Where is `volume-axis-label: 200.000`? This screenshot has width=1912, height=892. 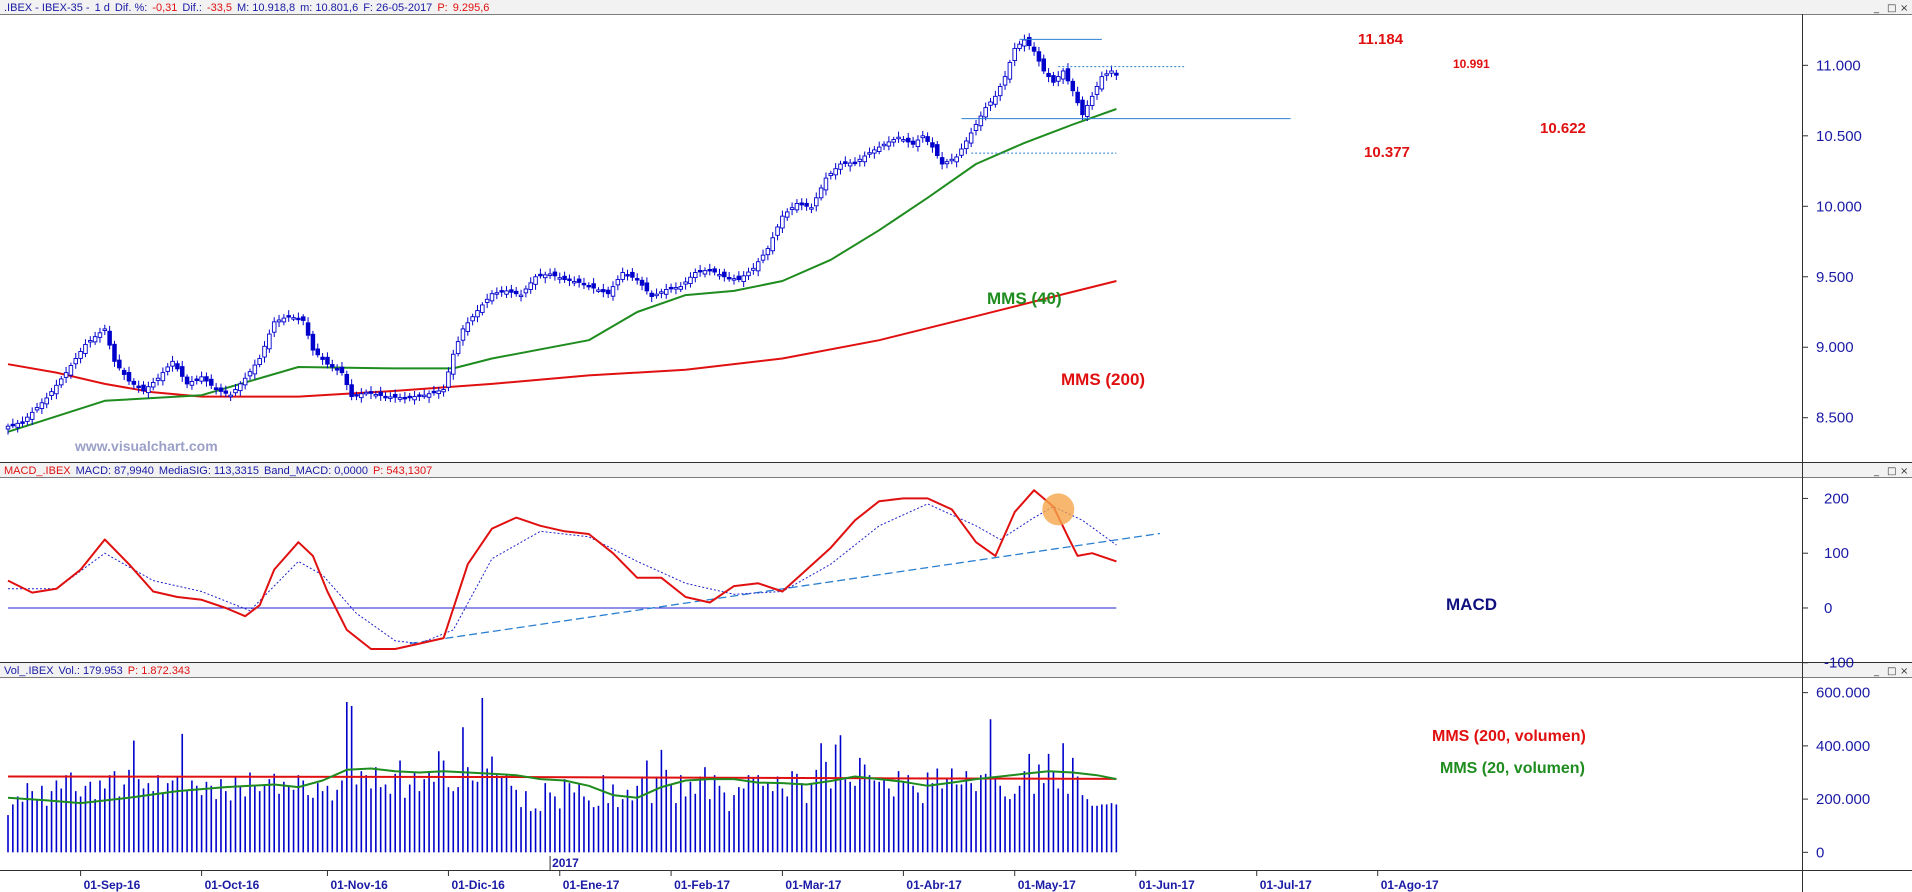
volume-axis-label: 200.000 is located at coordinates (1843, 799).